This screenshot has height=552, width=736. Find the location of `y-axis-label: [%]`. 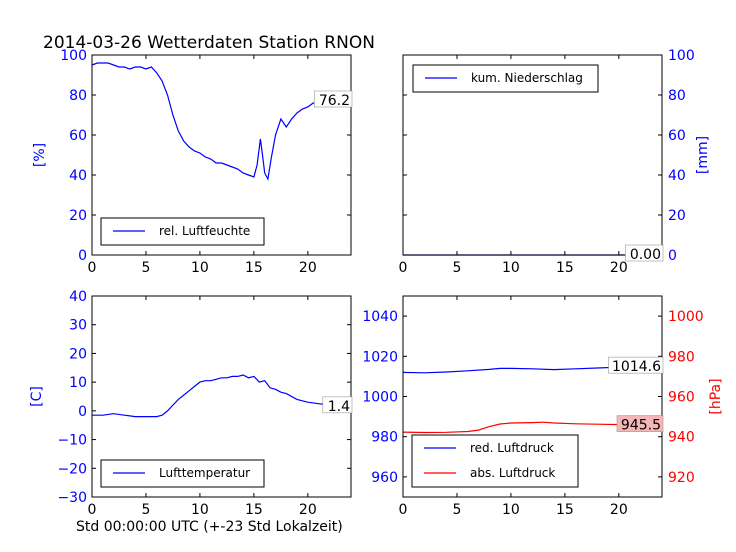

y-axis-label: [%] is located at coordinates (40, 155).